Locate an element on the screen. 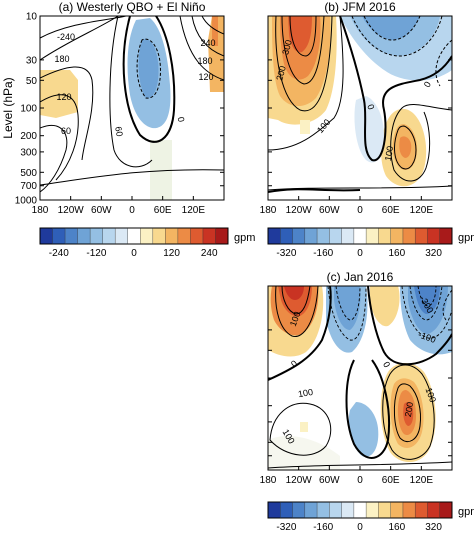  y-tick-label: 500 is located at coordinates (28, 173).